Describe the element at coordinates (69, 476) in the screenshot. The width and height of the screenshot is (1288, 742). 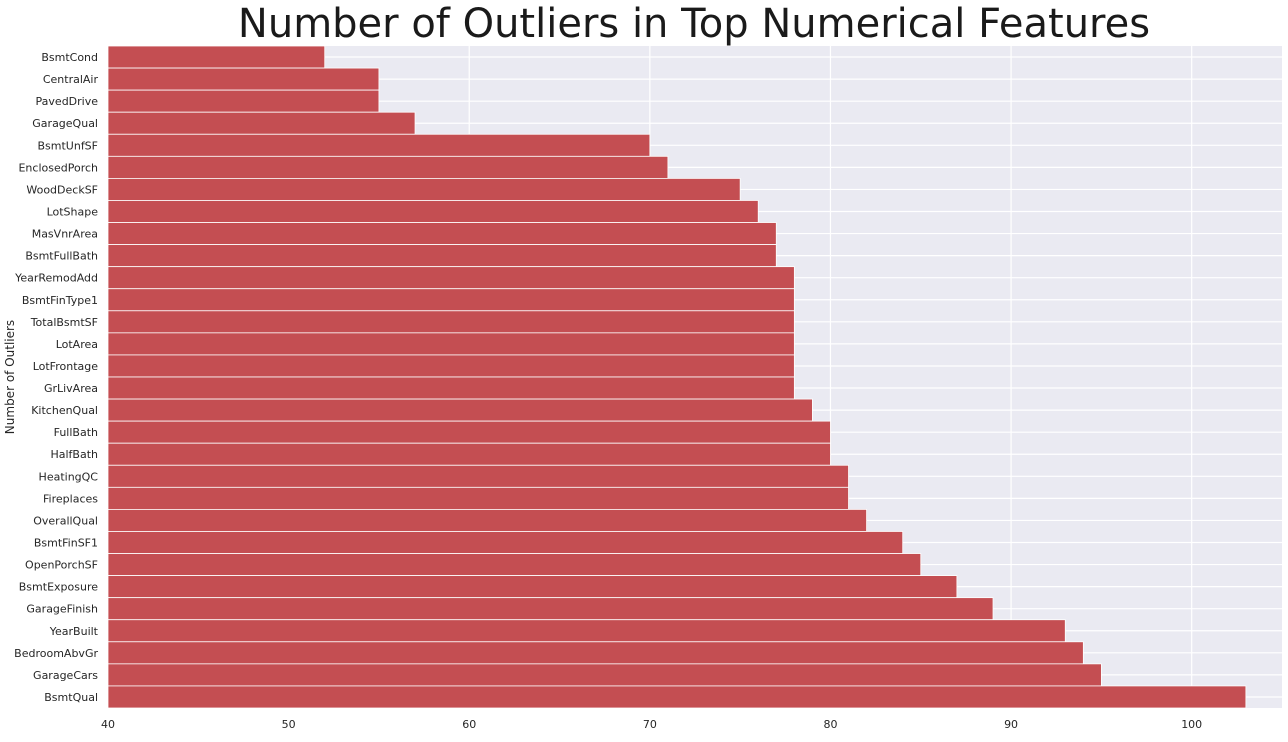
I see `y-tick-label: HeatingQC` at that location.